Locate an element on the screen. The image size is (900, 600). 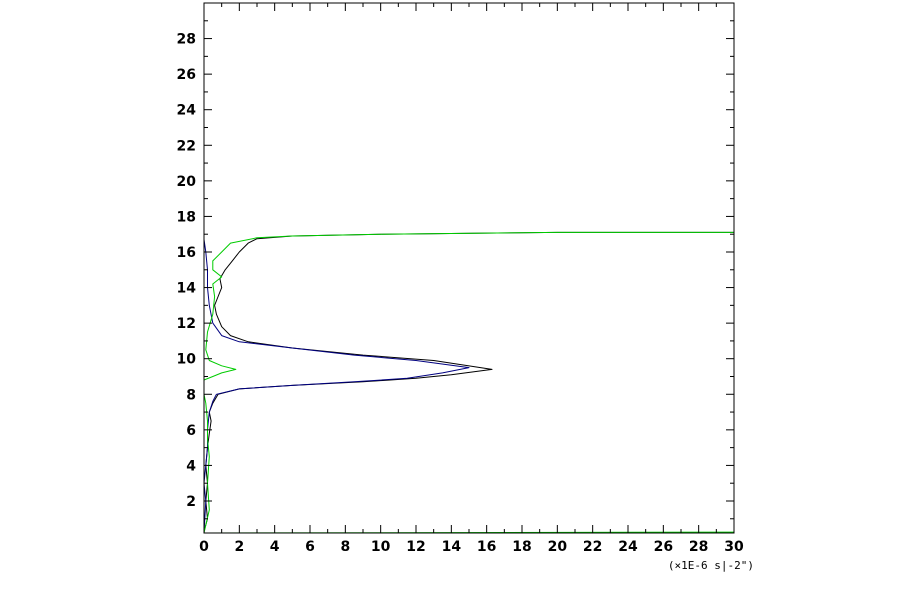
y-tick-label: 22 is located at coordinates (186, 146).